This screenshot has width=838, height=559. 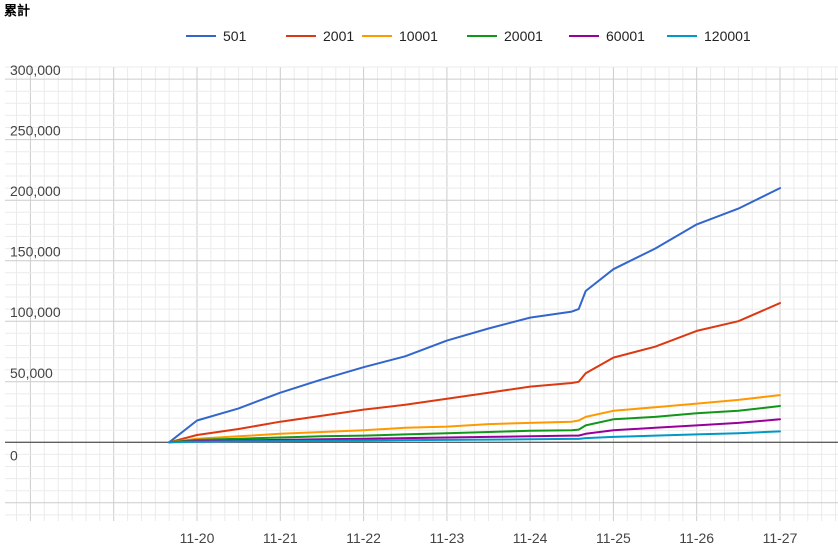 What do you see at coordinates (216, 36) in the screenshot?
I see `legend-item-501: 501` at bounding box center [216, 36].